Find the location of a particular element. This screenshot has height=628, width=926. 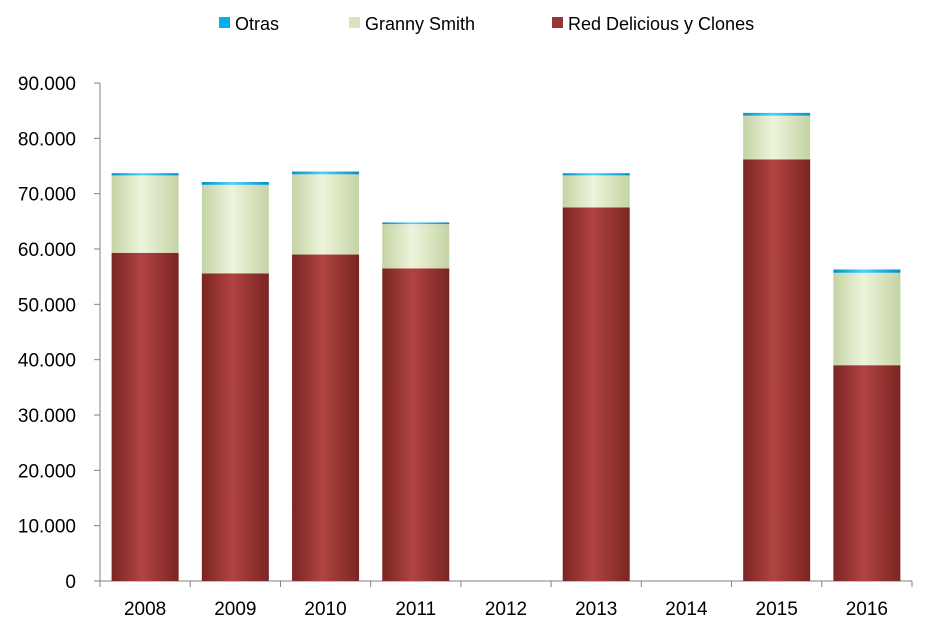

y-tick-label: 50.000 is located at coordinates (47, 305).